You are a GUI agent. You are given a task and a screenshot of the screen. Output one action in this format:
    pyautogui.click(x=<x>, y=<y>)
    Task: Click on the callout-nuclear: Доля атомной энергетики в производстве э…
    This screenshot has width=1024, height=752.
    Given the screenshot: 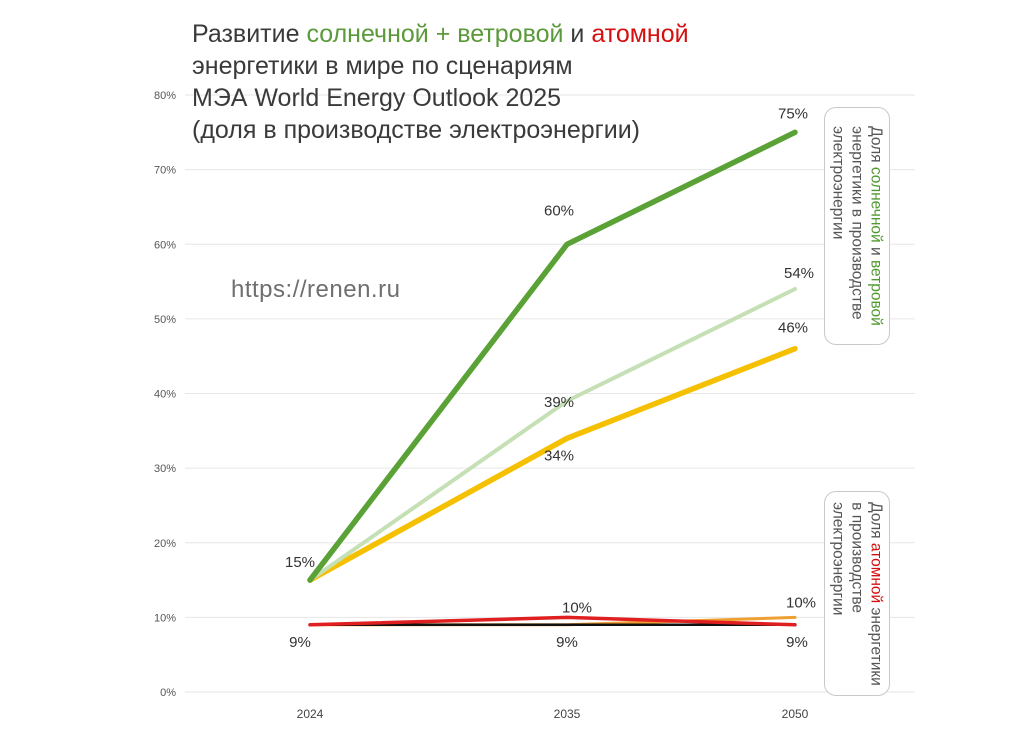 What is the action you would take?
    pyautogui.click(x=857, y=593)
    